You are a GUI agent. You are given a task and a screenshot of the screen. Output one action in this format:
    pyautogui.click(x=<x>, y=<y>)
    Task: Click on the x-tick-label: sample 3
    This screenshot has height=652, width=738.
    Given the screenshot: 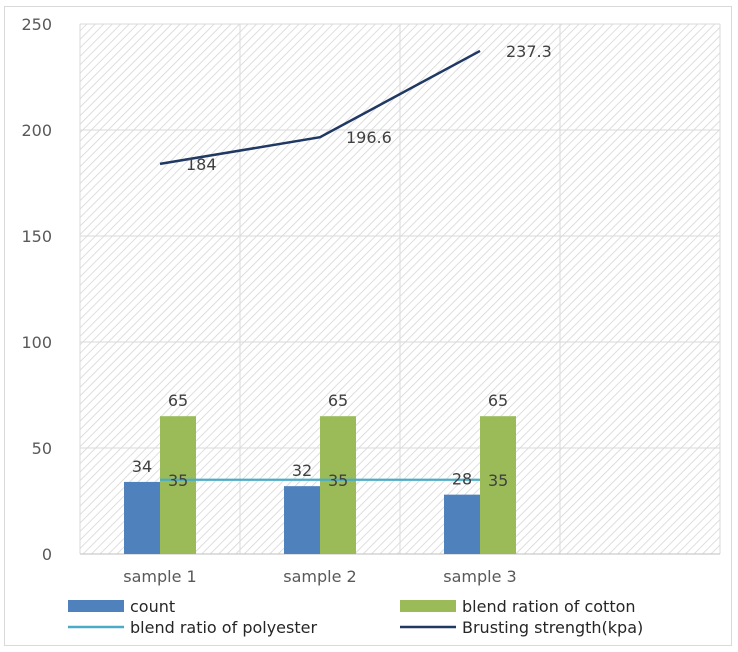 What is the action you would take?
    pyautogui.click(x=479, y=576)
    